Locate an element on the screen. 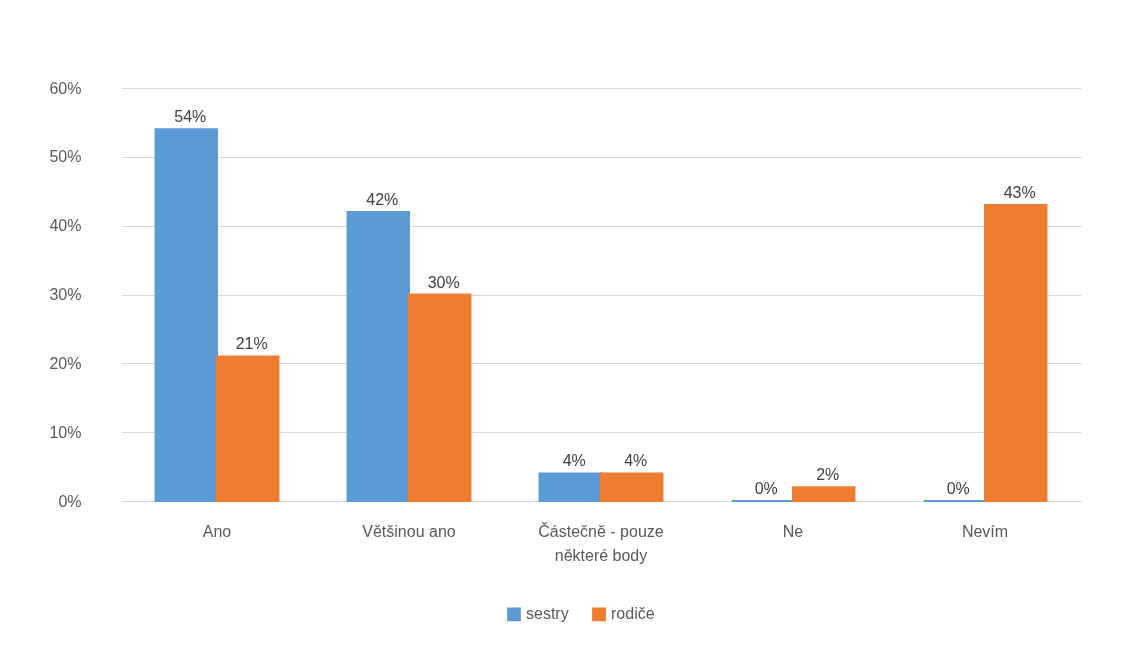 Image resolution: width=1146 pixels, height=655 pixels. y-tick-label: 30% is located at coordinates (65, 294).